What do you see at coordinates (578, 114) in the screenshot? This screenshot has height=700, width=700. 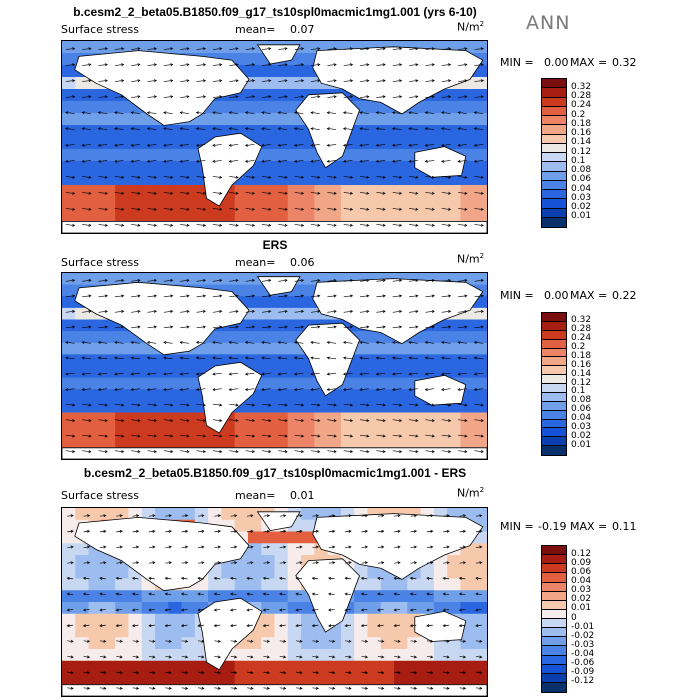 I see `panel1-colorbar-tick: 0.2` at bounding box center [578, 114].